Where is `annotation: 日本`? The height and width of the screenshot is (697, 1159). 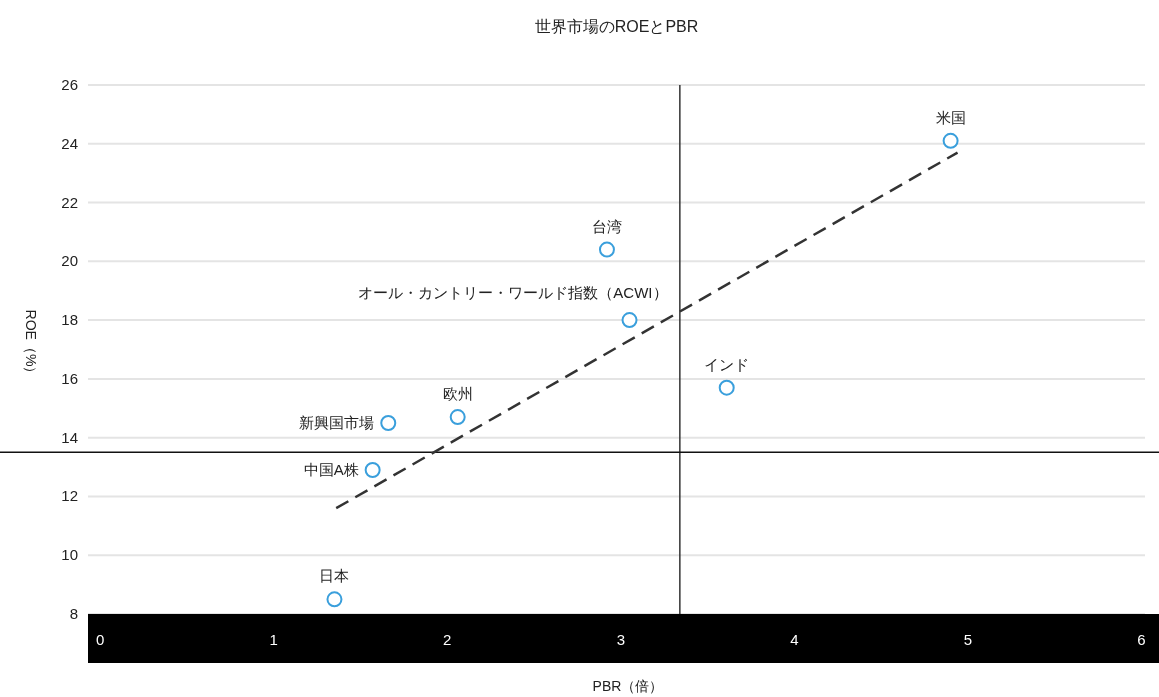 annotation: 日本 is located at coordinates (334, 576).